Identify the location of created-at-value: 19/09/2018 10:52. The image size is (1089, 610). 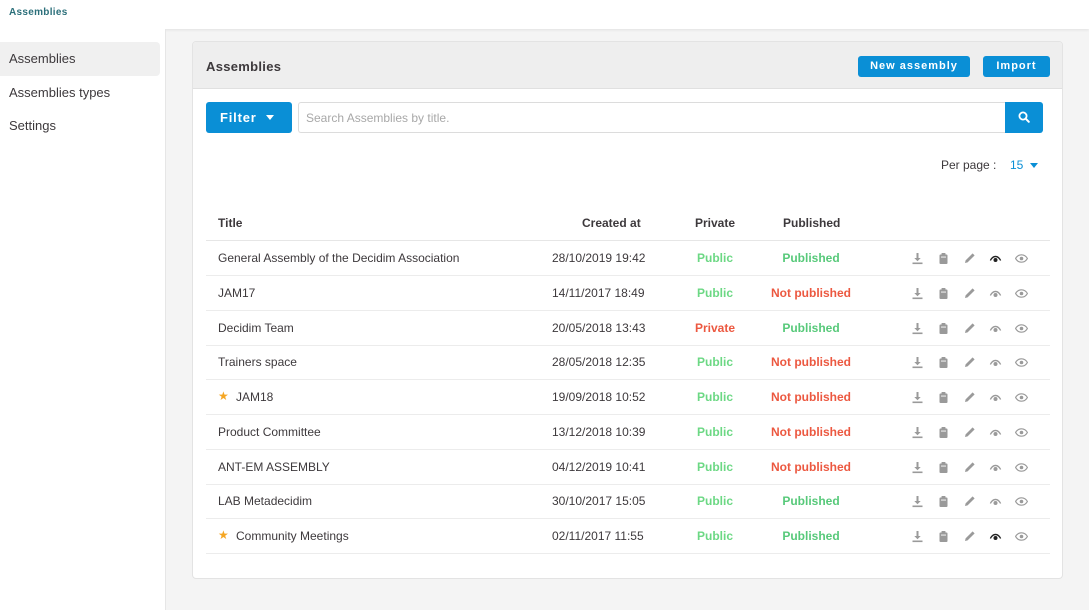
(599, 397).